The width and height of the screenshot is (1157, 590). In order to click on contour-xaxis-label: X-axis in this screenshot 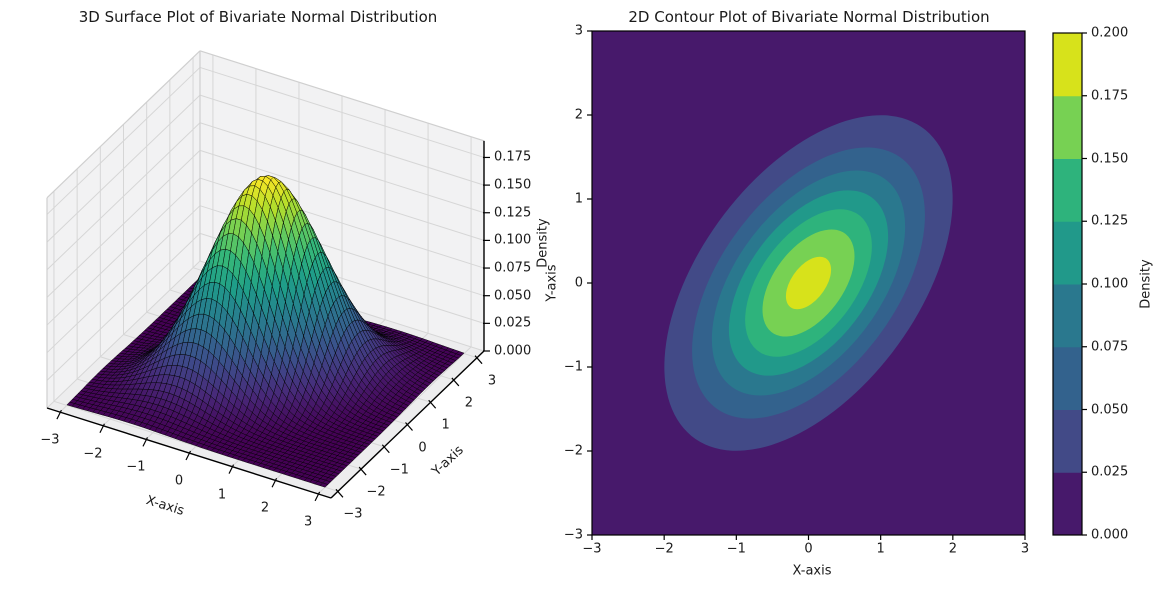, I will do `click(812, 571)`.